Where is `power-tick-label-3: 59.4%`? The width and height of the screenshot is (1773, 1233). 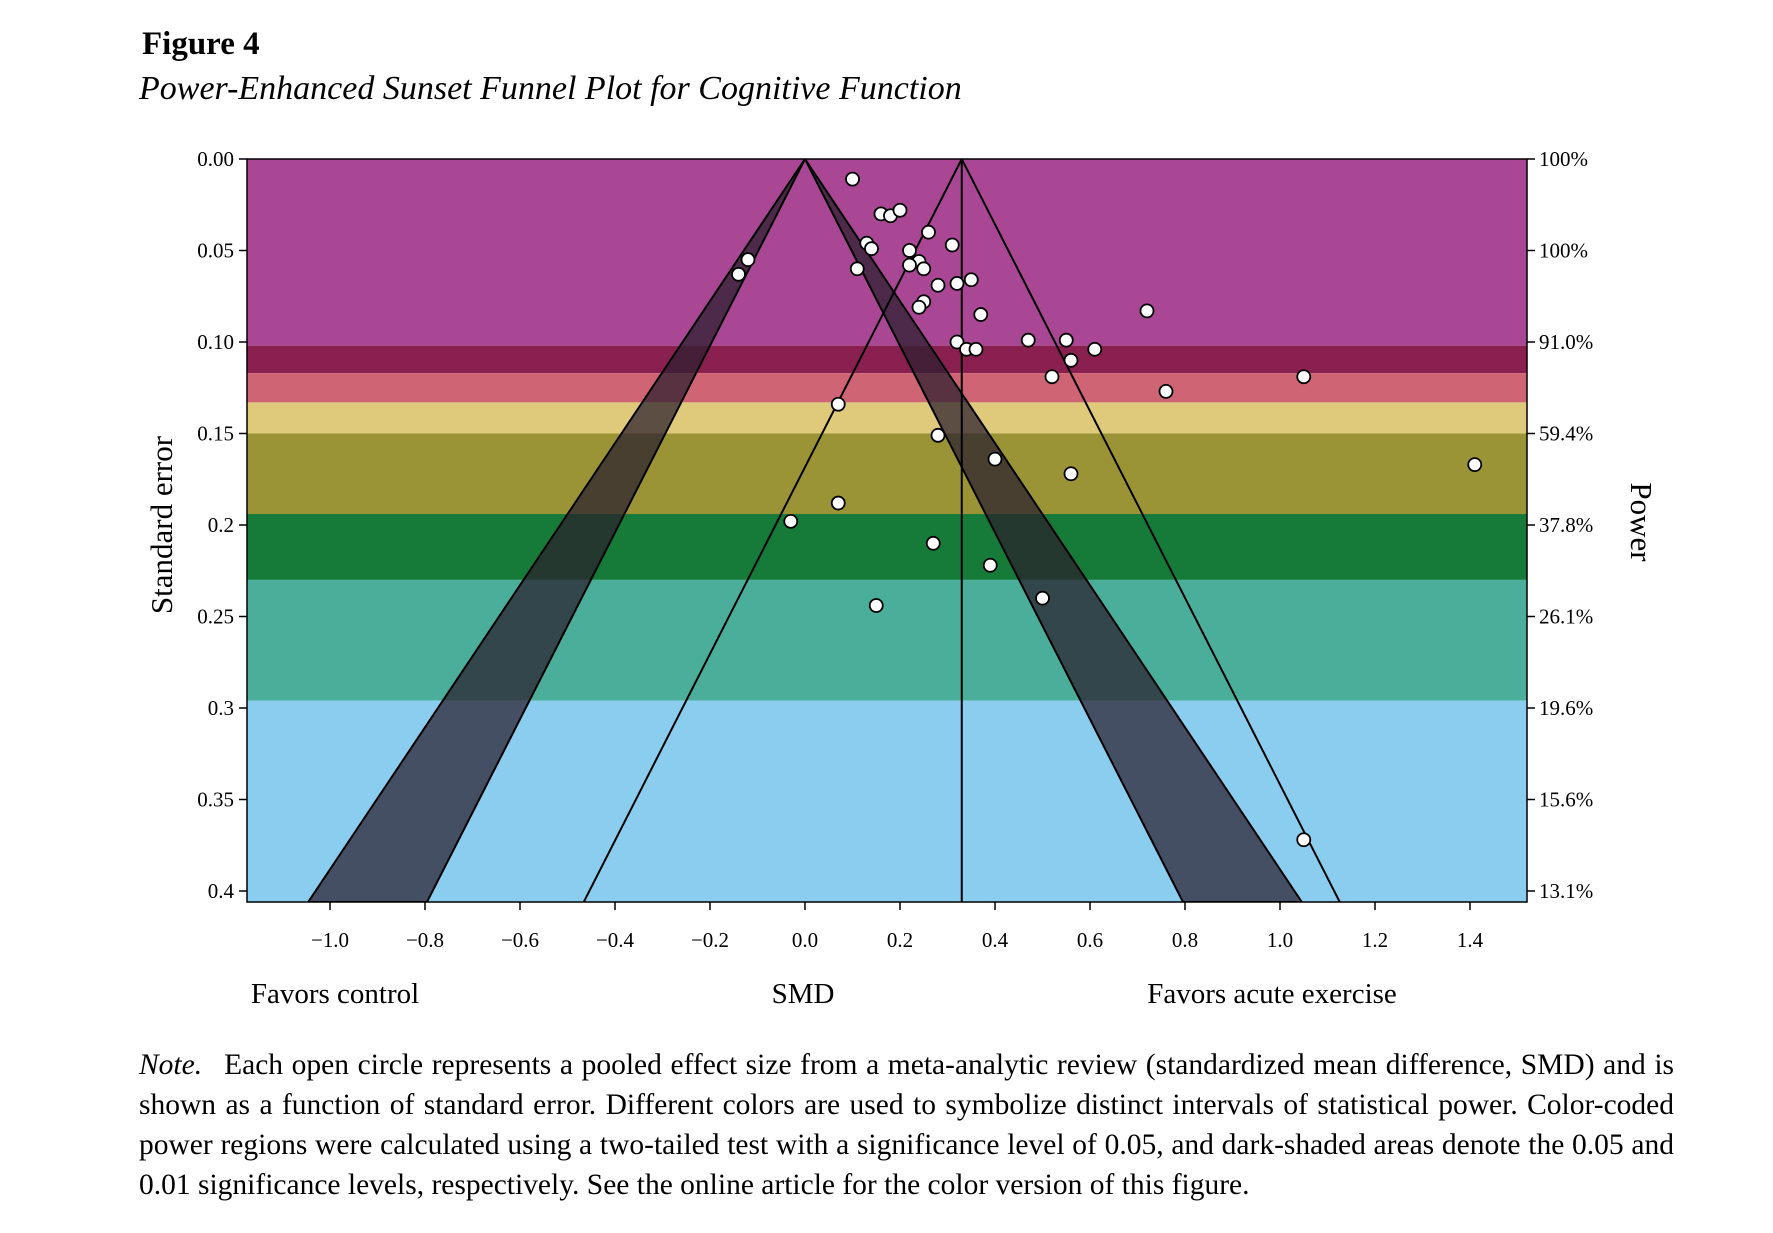
power-tick-label-3: 59.4% is located at coordinates (1566, 434).